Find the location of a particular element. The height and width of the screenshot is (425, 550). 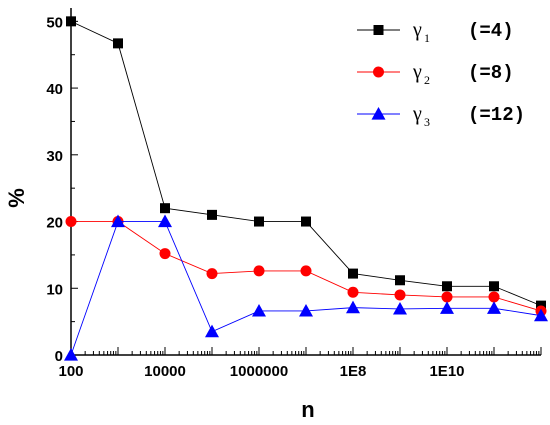

y-tick-label: 40 is located at coordinates (54, 89).